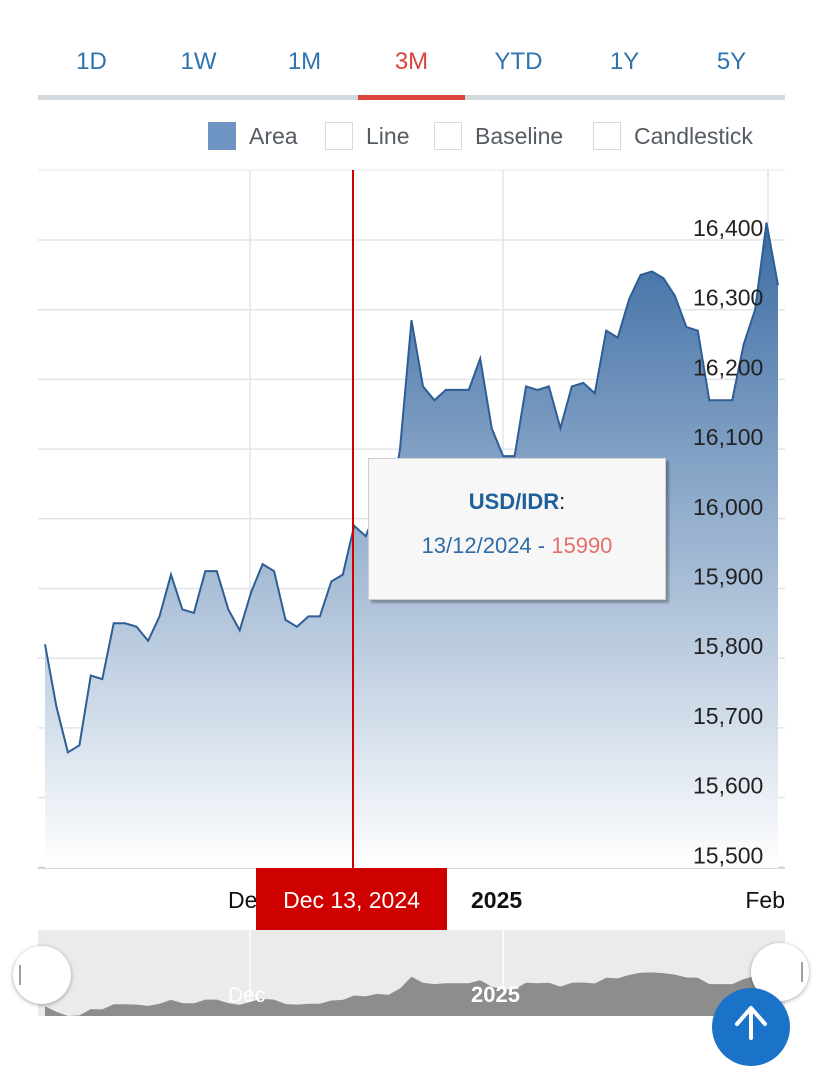  I want to click on y-tick-label: 16,400, so click(728, 228).